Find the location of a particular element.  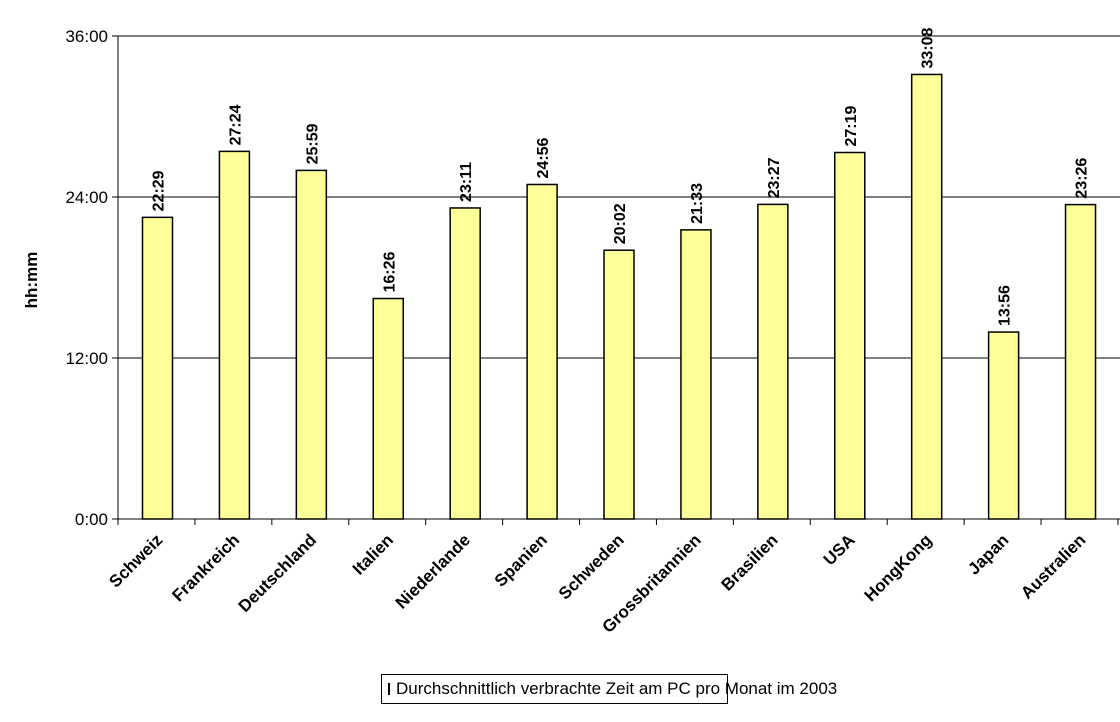

category-label: Brasilien is located at coordinates (749, 562).